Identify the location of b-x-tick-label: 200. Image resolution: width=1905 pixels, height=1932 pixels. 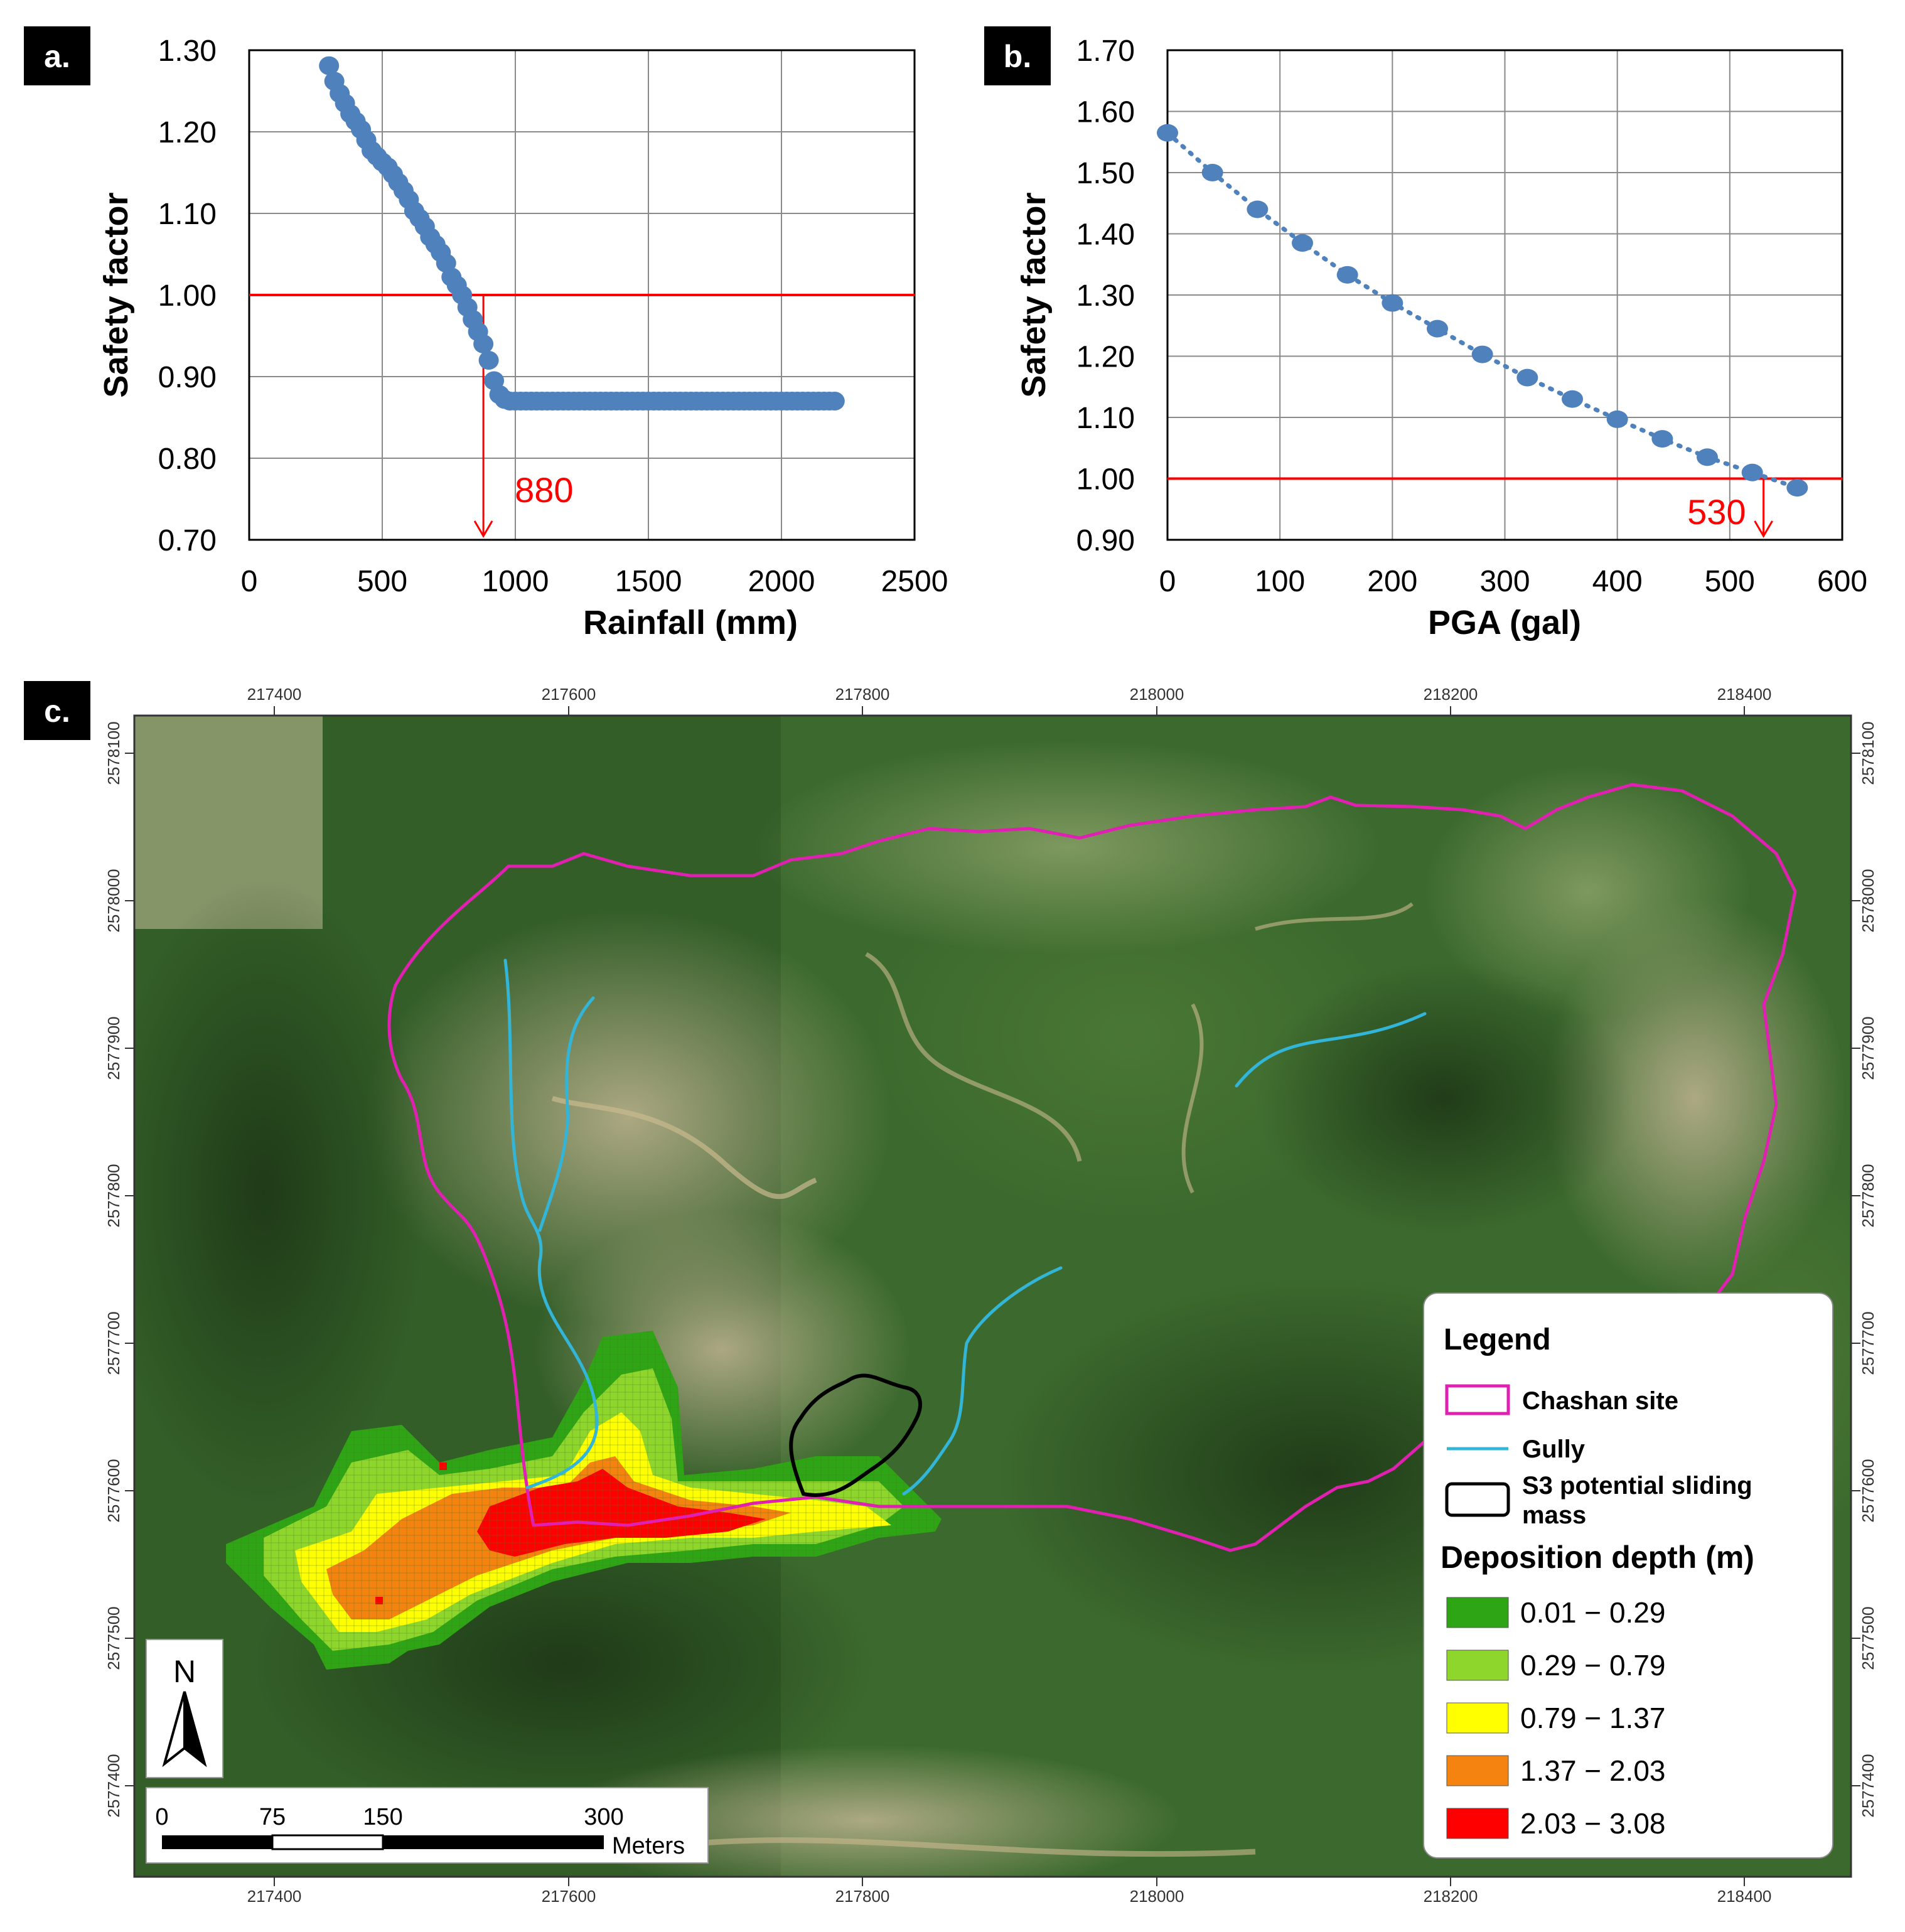
(1392, 581).